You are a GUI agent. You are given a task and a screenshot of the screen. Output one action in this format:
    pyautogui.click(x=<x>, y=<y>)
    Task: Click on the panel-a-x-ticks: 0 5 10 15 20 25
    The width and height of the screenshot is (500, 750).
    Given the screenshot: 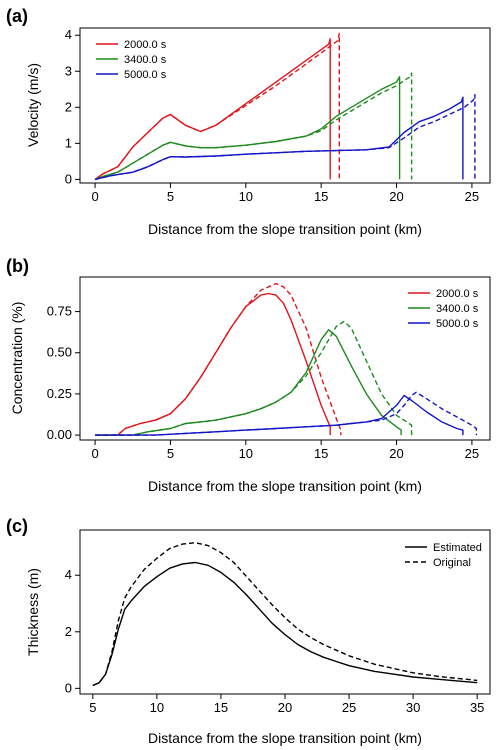 What is the action you would take?
    pyautogui.click(x=285, y=193)
    